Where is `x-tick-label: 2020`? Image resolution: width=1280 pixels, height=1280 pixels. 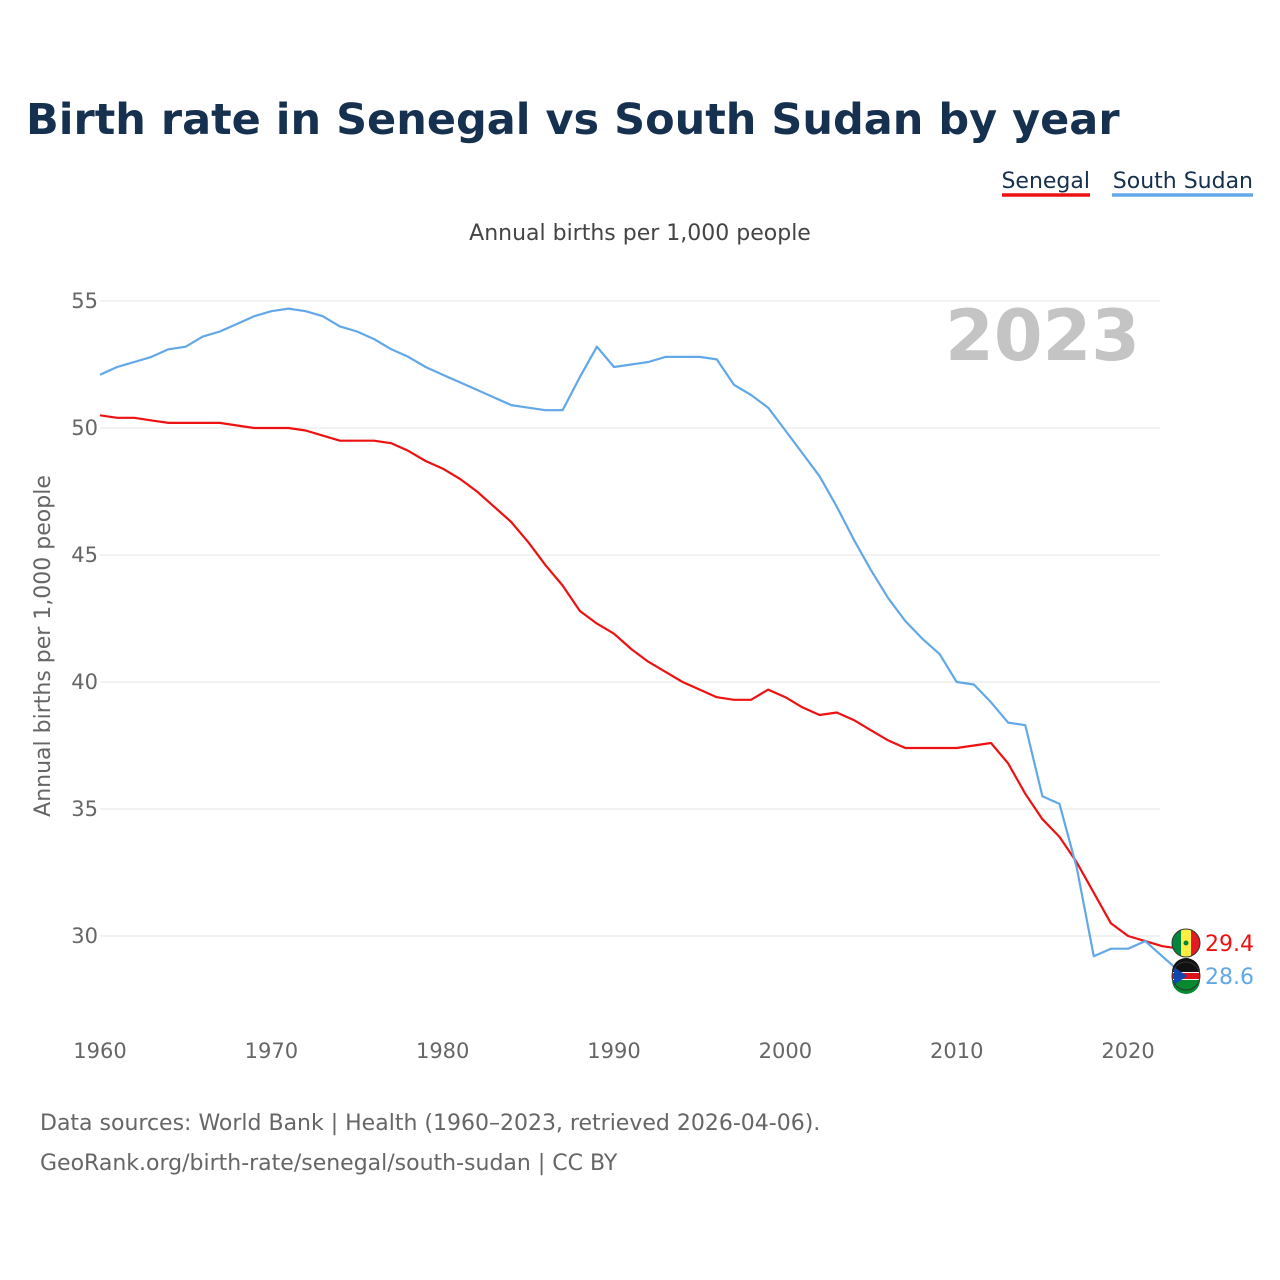
x-tick-label: 2020 is located at coordinates (1127, 1051).